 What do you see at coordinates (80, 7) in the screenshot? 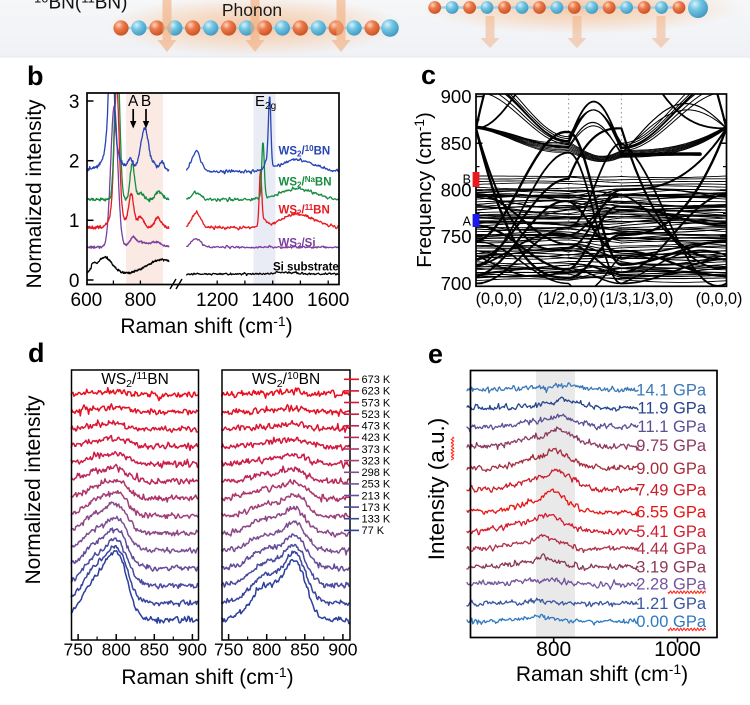
I see `svg-text: 10BN(11BN)` at bounding box center [80, 7].